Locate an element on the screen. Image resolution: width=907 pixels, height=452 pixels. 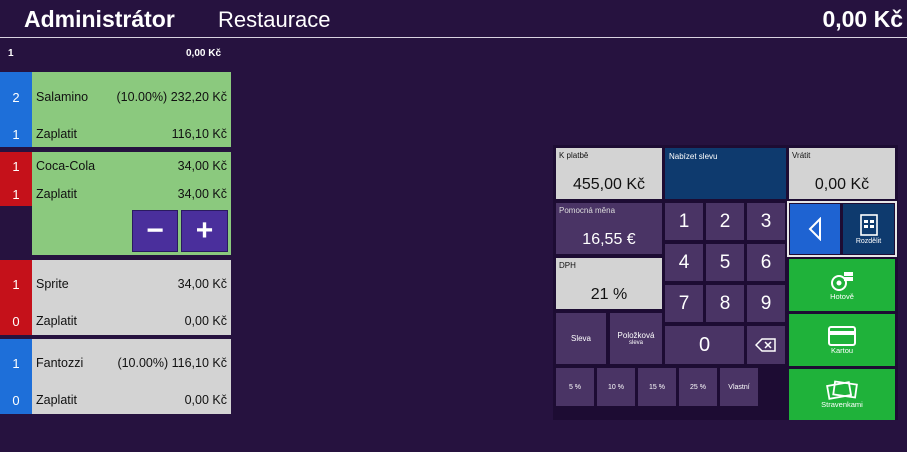
increase-button: + is located at coordinates (204, 231).